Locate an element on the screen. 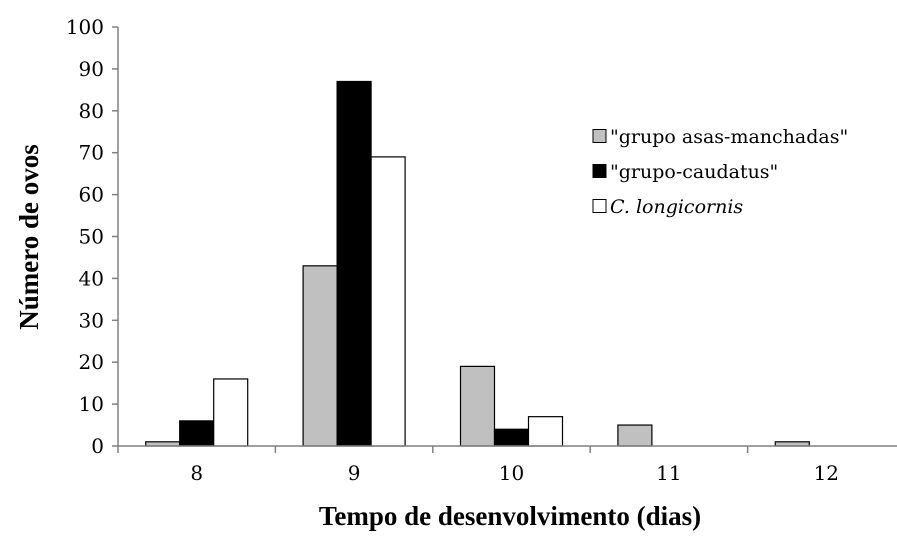 Image resolution: width=897 pixels, height=536 pixels. legend-label-1: "grupo asas-manchadas" is located at coordinates (729, 137).